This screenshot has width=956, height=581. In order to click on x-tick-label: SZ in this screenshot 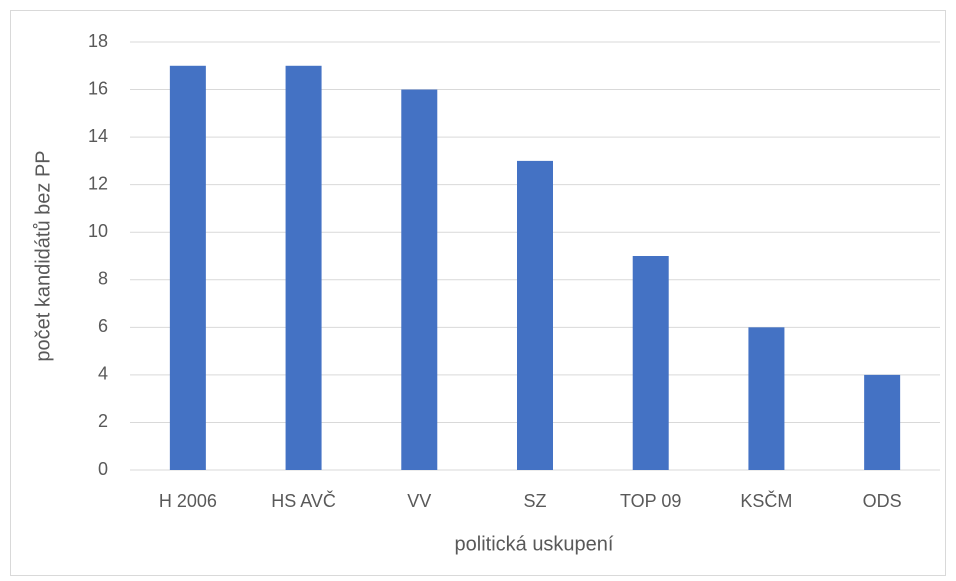, I will do `click(534, 501)`.